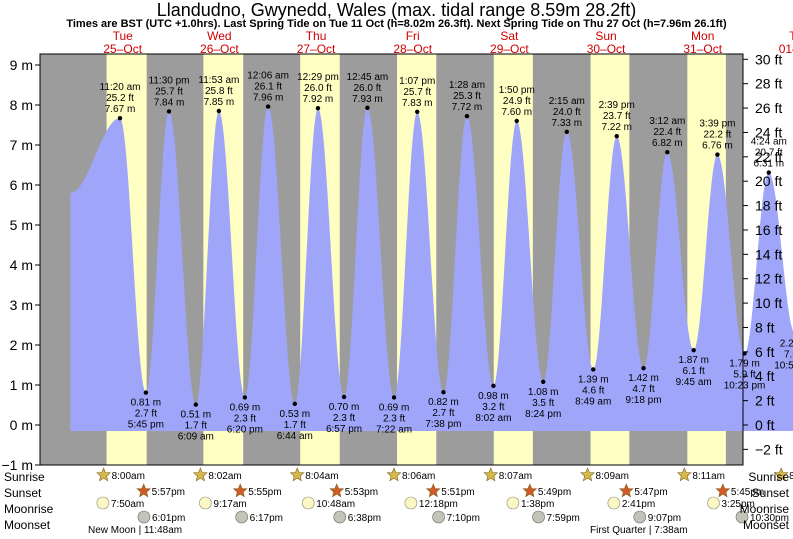  What do you see at coordinates (316, 36) in the screenshot?
I see `day-name: Thu` at bounding box center [316, 36].